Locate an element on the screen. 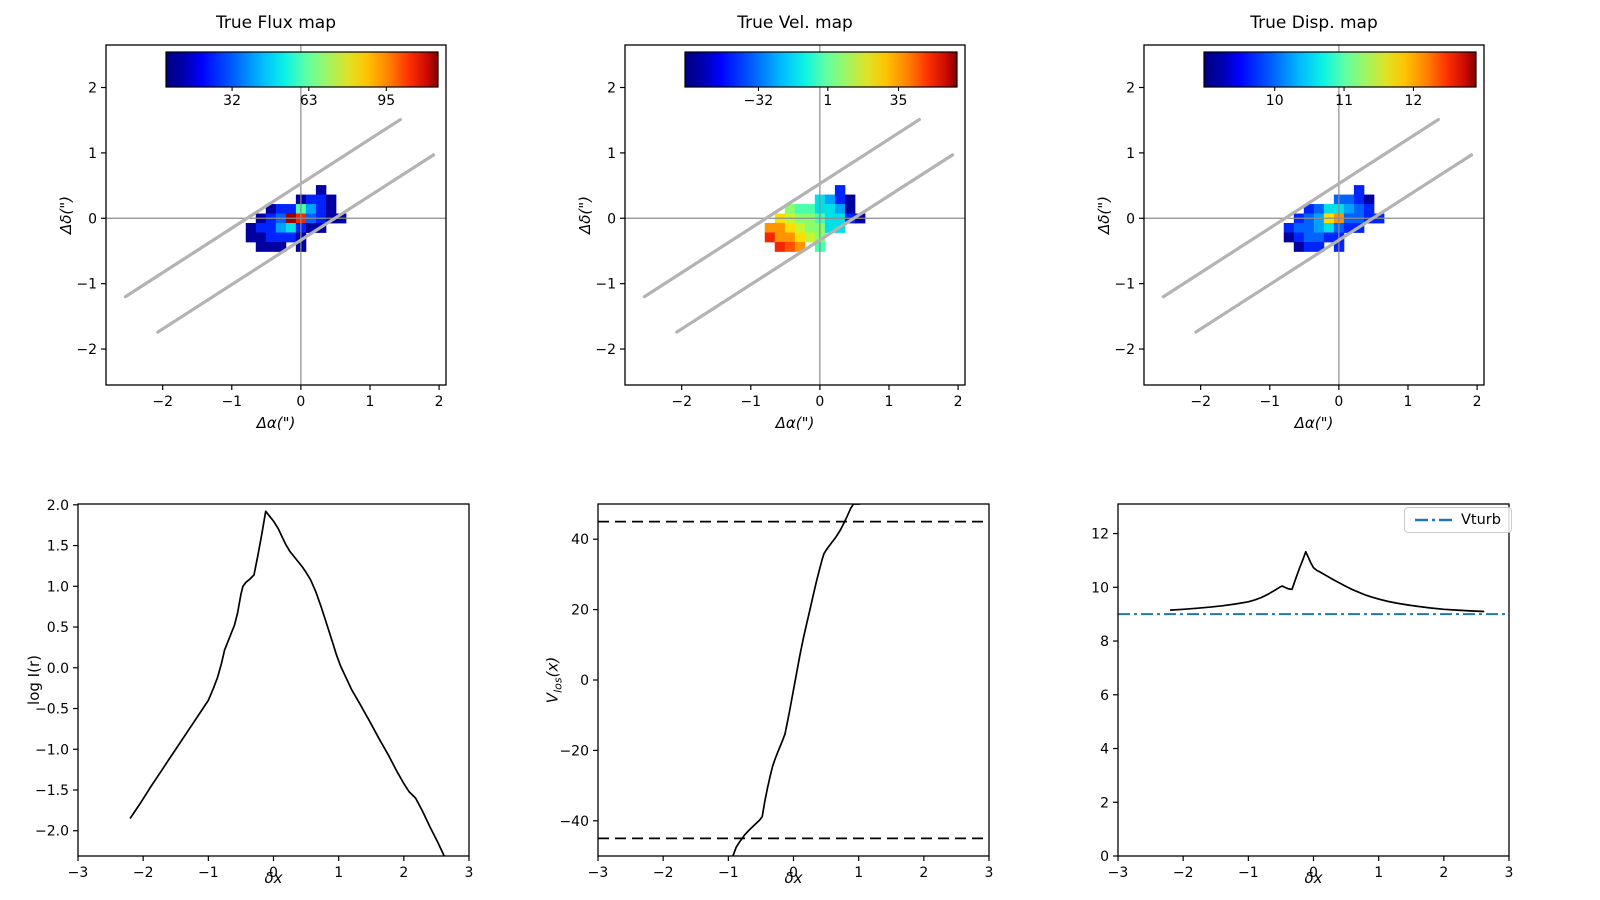  velocity-map-xlabel: Δα(") is located at coordinates (795, 423).